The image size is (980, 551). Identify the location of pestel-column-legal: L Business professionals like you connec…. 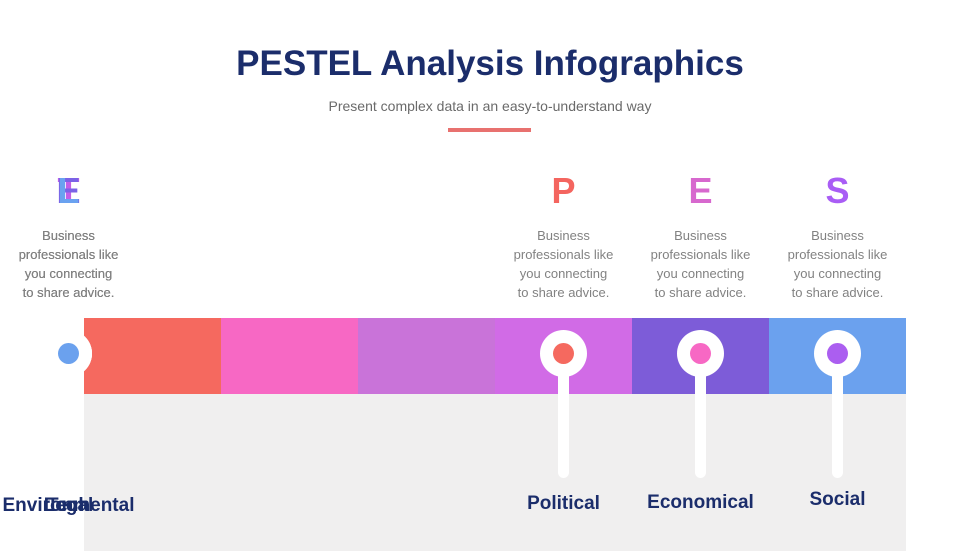
(68, 360).